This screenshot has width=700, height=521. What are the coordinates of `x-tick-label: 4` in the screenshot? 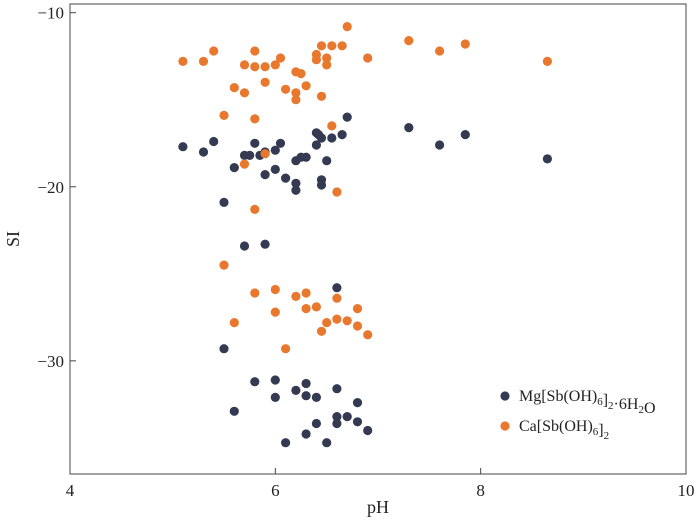 It's located at (70, 490).